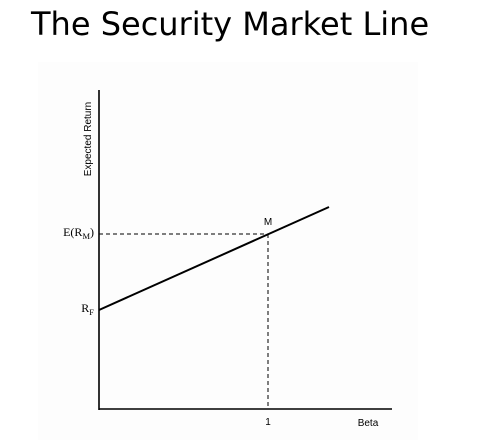 The width and height of the screenshot is (486, 444). I want to click on market-return-label: E(RM), so click(78, 233).